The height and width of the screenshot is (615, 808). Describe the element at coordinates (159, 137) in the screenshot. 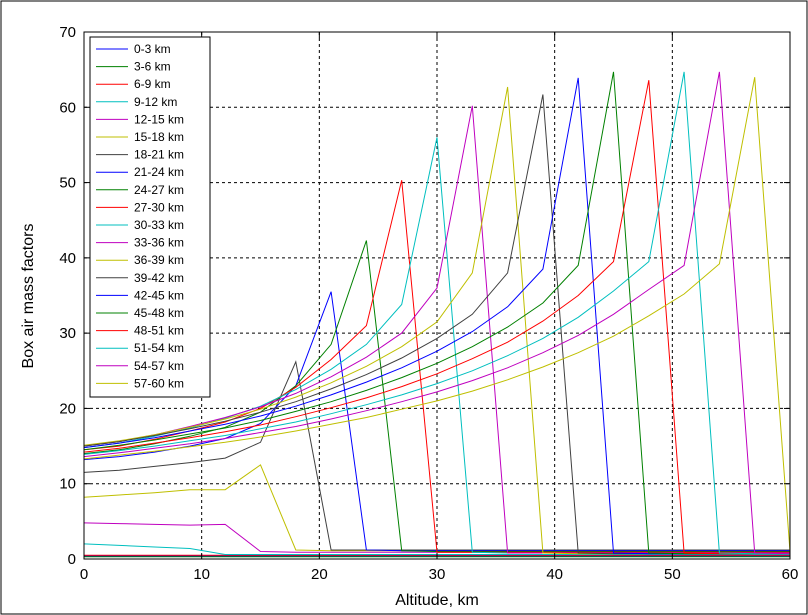

I see `legend-label: 15-18 km` at that location.